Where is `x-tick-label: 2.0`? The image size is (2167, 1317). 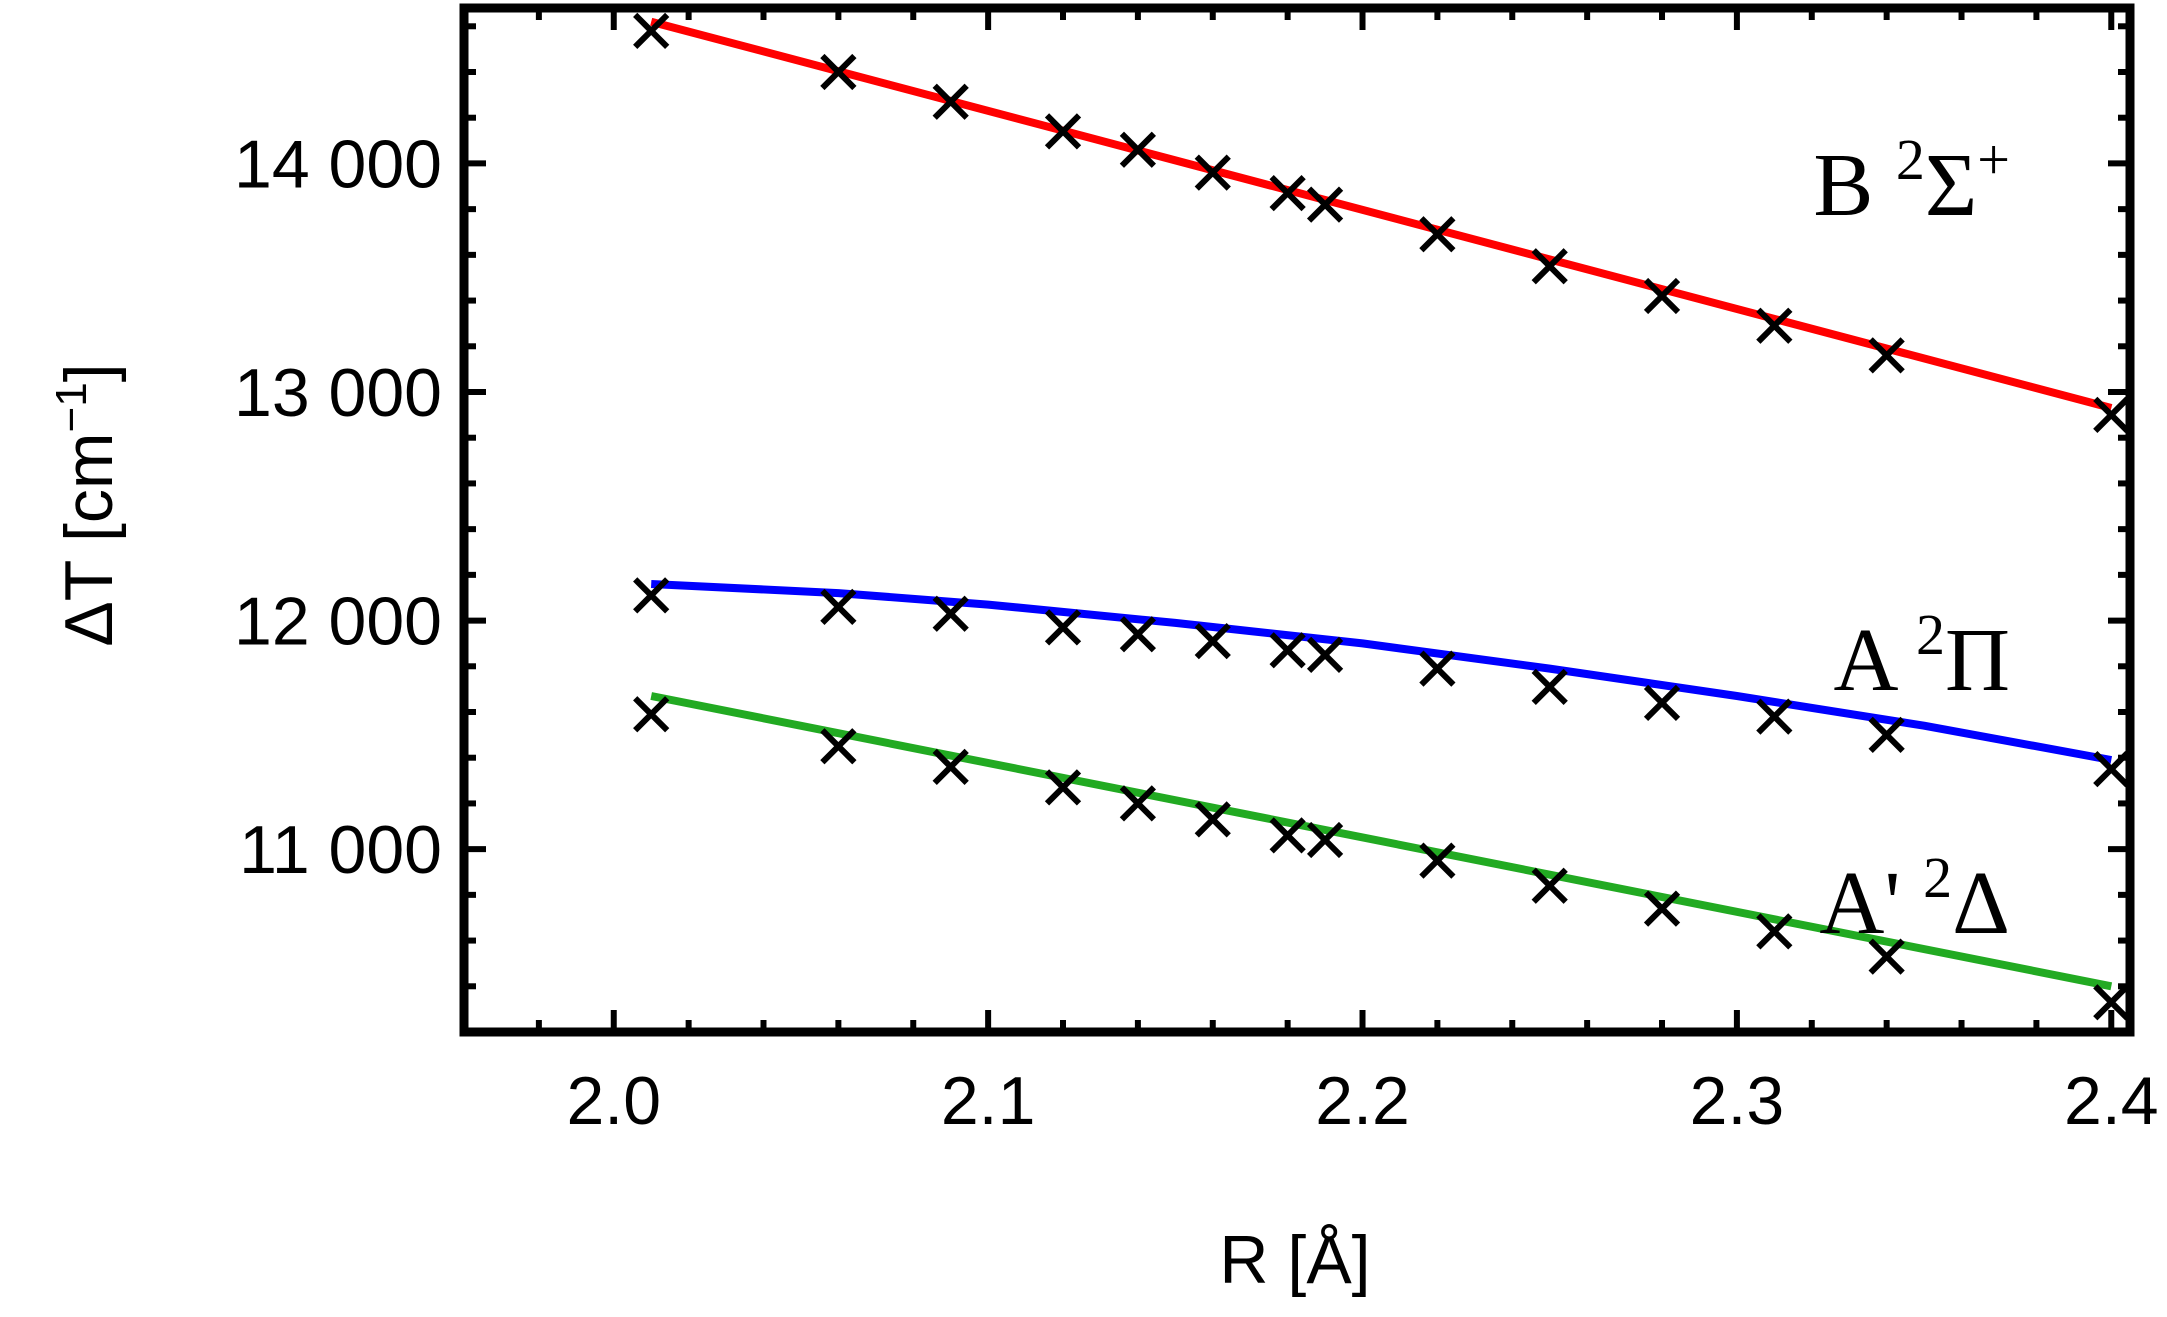 x-tick-label: 2.0 is located at coordinates (613, 1101).